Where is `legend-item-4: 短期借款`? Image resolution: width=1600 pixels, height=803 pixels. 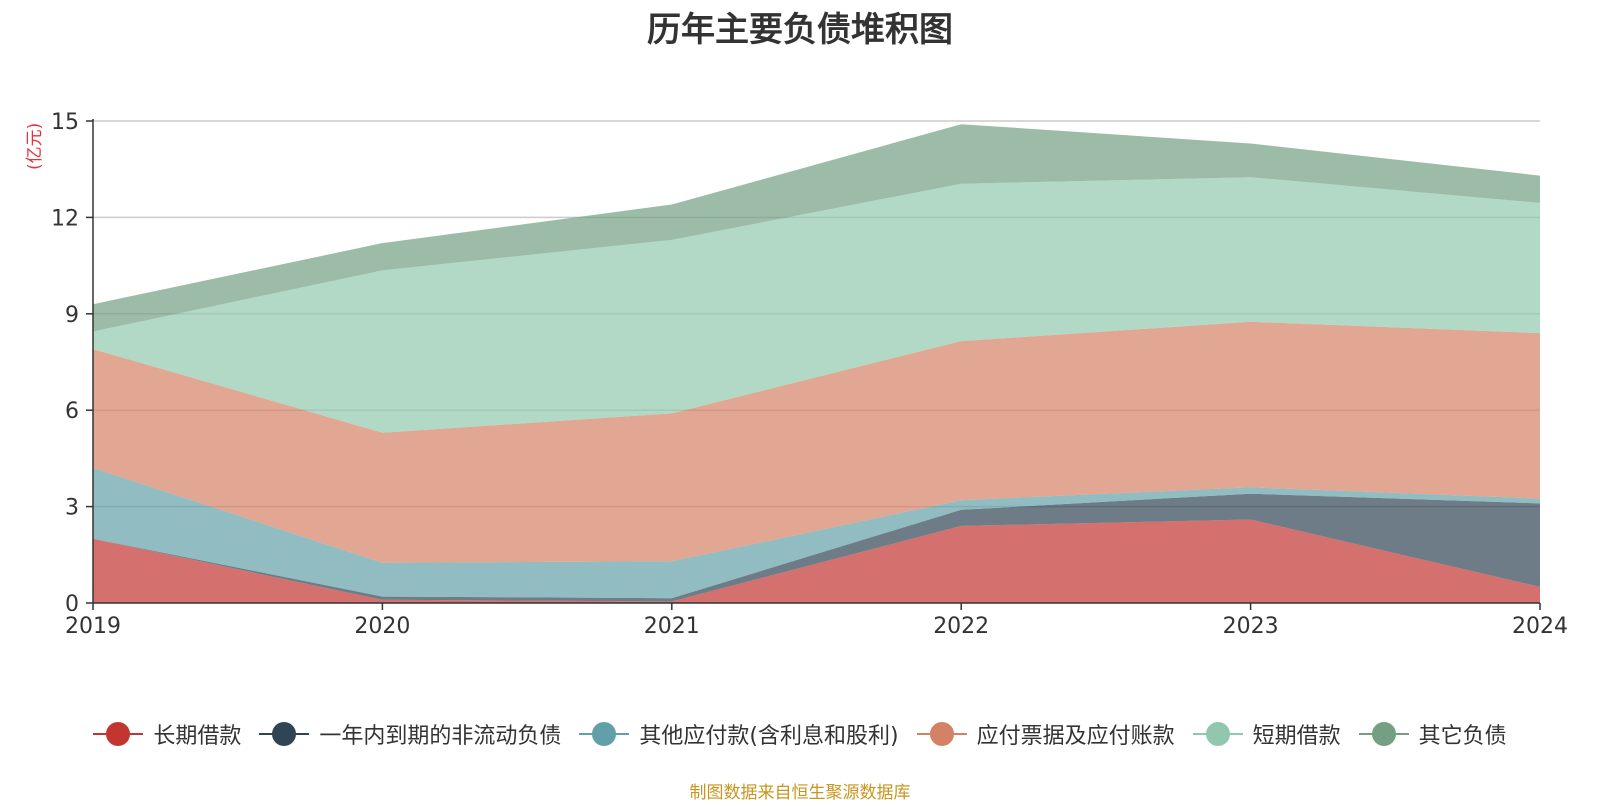
legend-item-4: 短期借款 is located at coordinates (1266, 734).